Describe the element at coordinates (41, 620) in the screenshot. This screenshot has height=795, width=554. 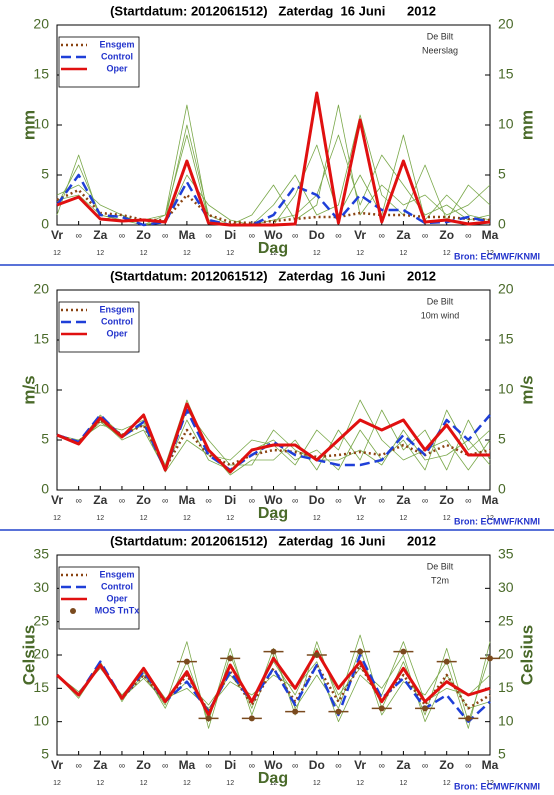
I see `y-tick-label: 25` at that location.